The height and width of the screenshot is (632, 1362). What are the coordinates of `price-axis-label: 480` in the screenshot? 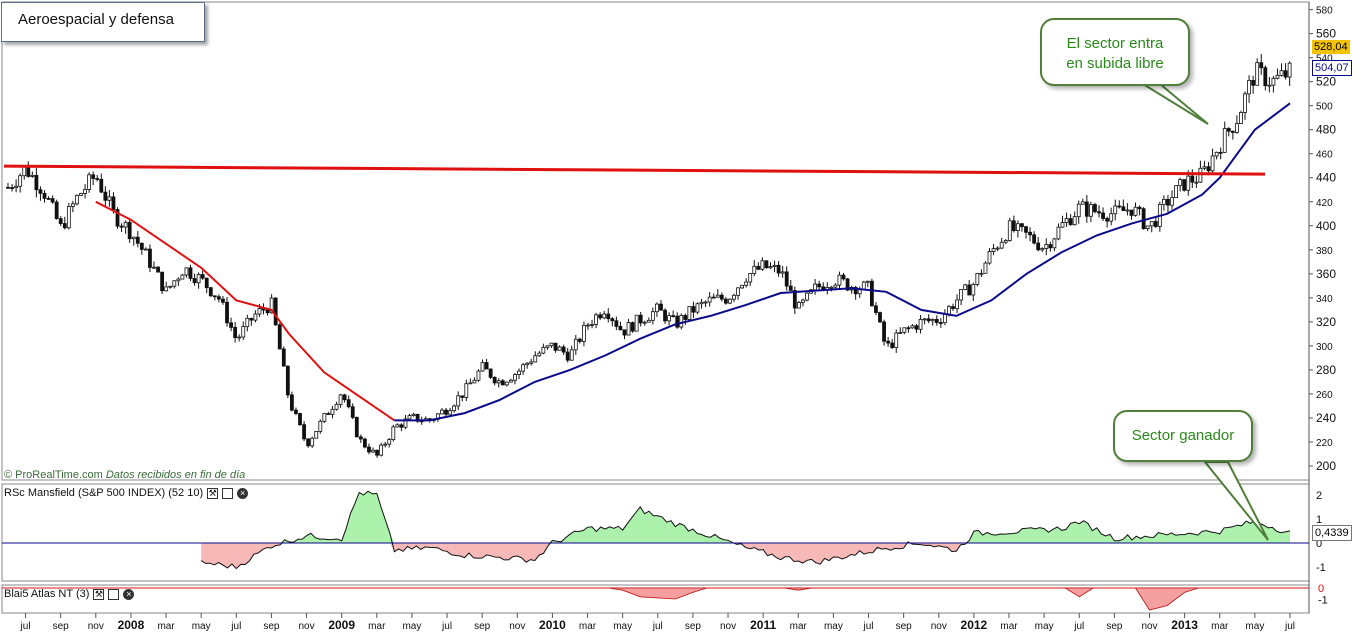 It's located at (1326, 130).